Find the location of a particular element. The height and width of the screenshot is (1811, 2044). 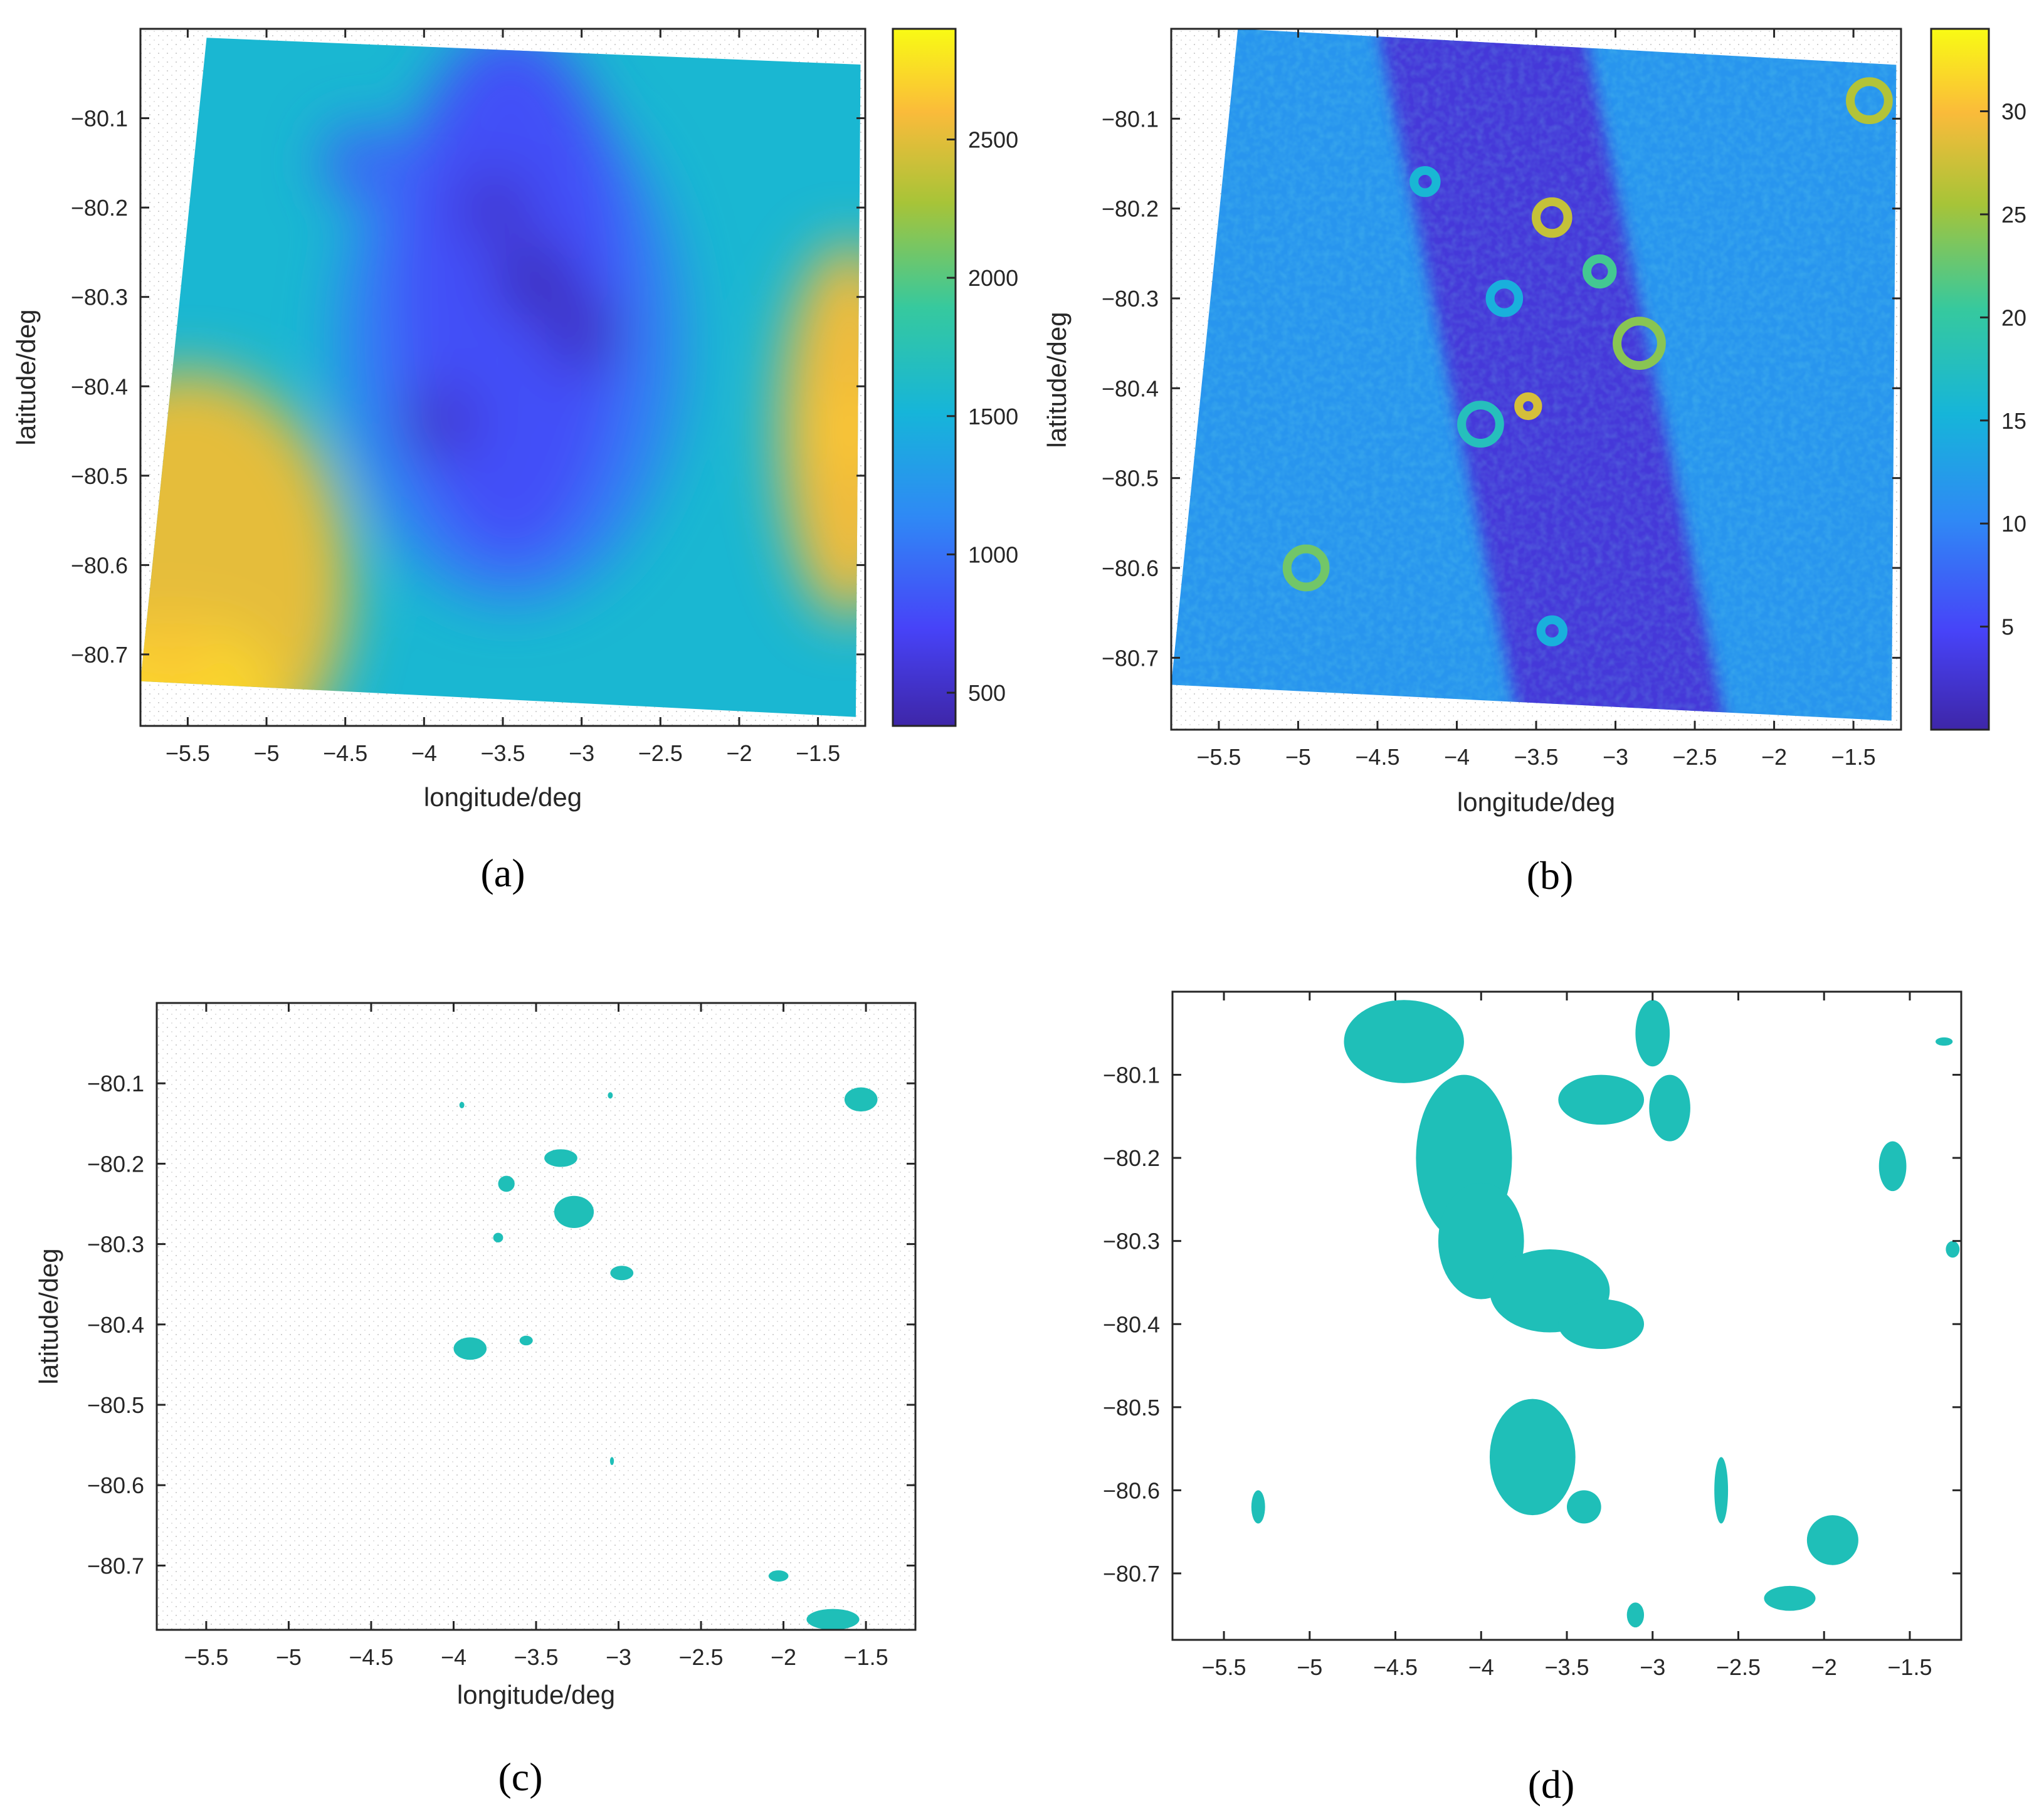

colorbar-tick-label: 20 is located at coordinates (2013, 317).